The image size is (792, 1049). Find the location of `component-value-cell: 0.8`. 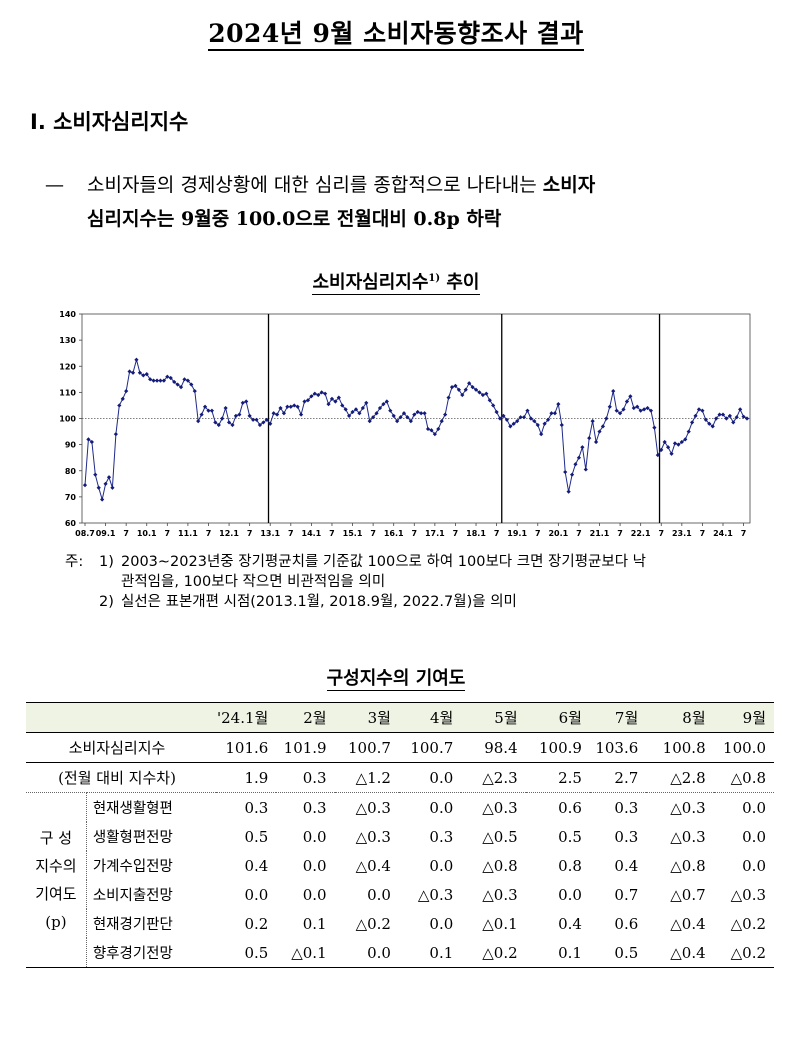

component-value-cell: 0.8 is located at coordinates (570, 865).